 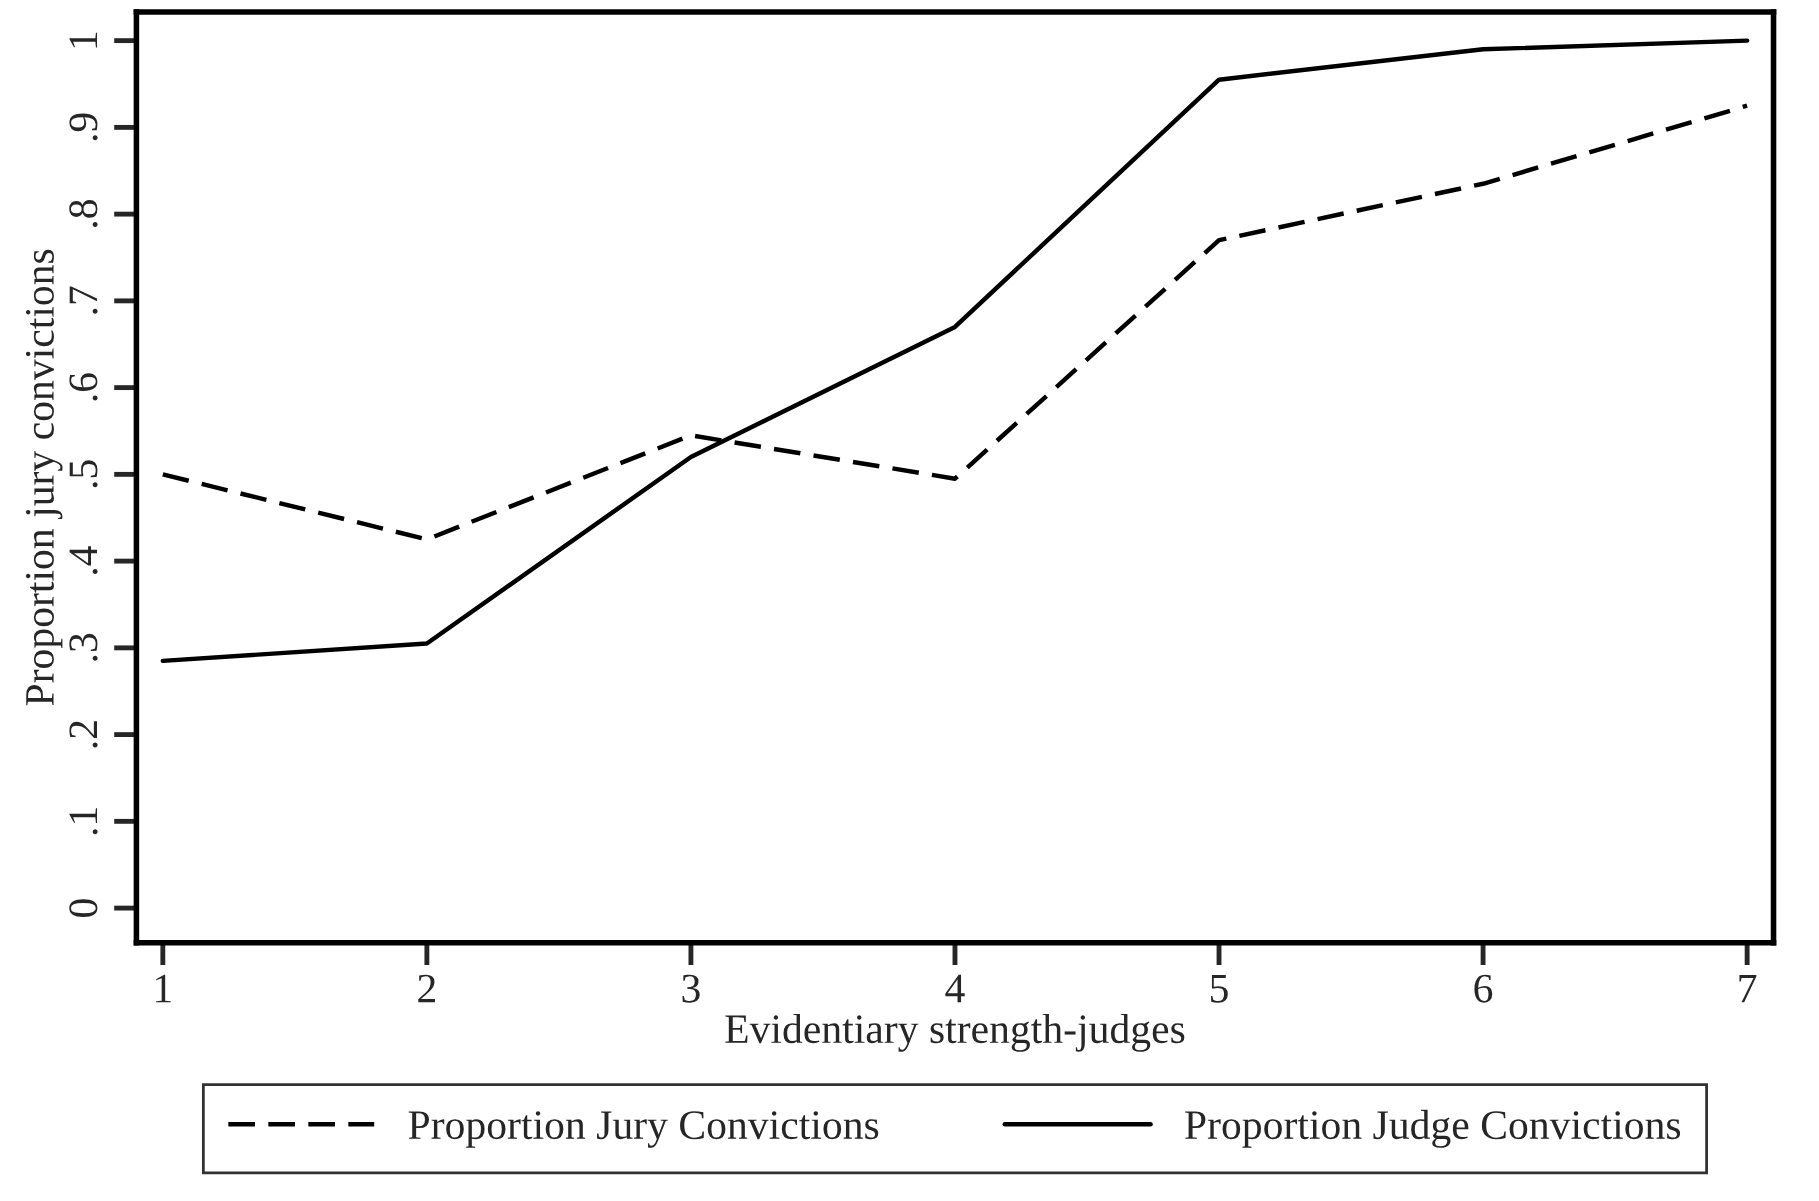 I want to click on x-tick-label: 4, so click(x=955, y=988).